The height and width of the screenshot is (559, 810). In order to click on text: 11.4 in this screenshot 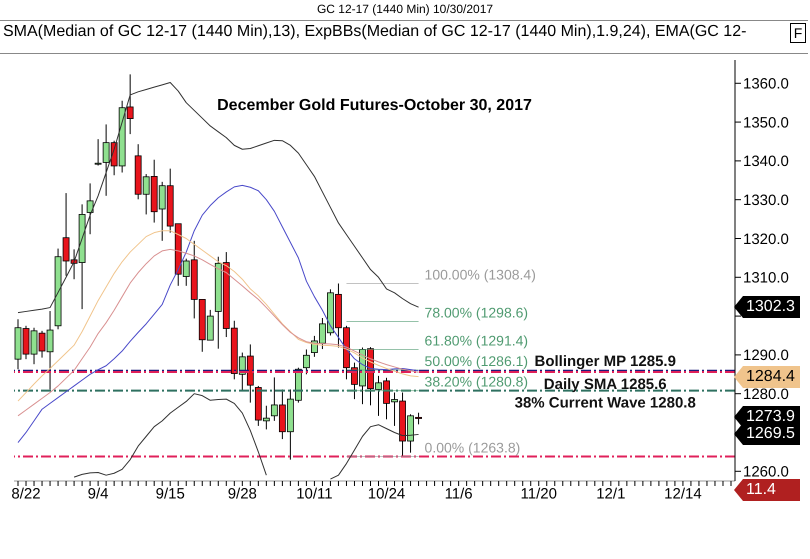, I will do `click(761, 490)`.